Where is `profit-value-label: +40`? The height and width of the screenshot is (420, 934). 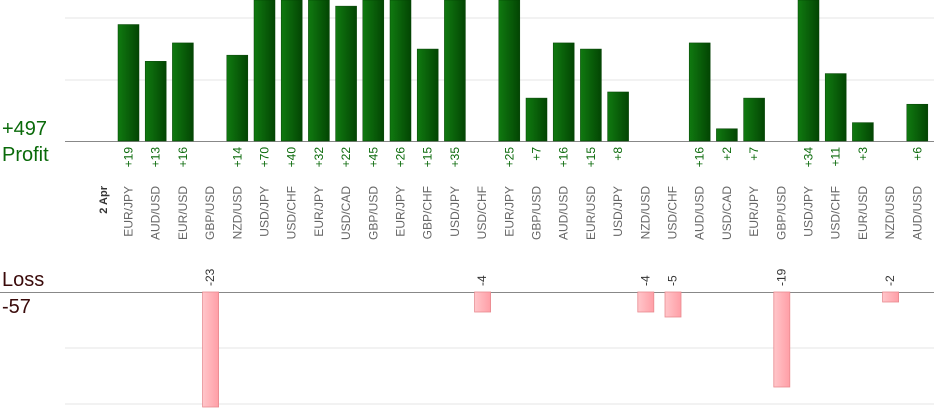 profit-value-label: +40 is located at coordinates (292, 157).